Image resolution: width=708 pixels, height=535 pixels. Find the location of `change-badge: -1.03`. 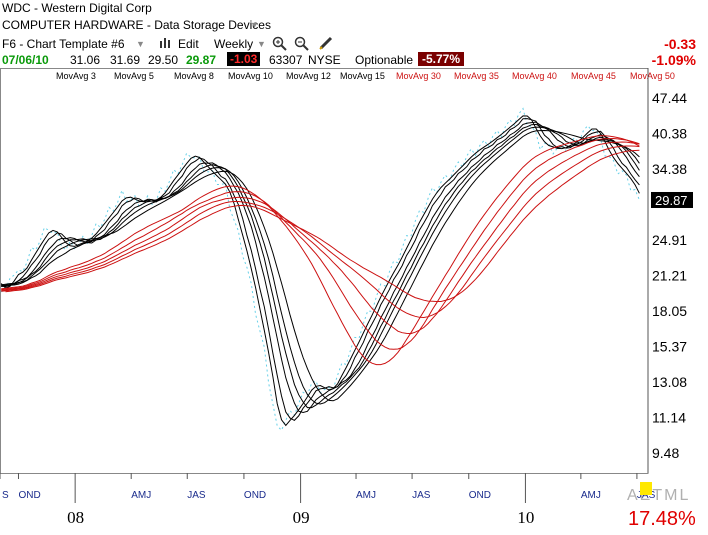

change-badge: -1.03 is located at coordinates (244, 59).